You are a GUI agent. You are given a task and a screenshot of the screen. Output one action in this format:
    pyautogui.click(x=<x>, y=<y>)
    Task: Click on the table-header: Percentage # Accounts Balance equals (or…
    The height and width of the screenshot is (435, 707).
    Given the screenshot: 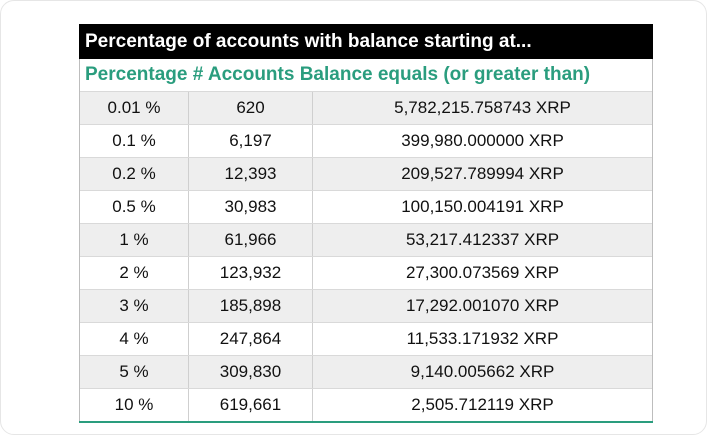 What is the action you would take?
    pyautogui.click(x=366, y=75)
    